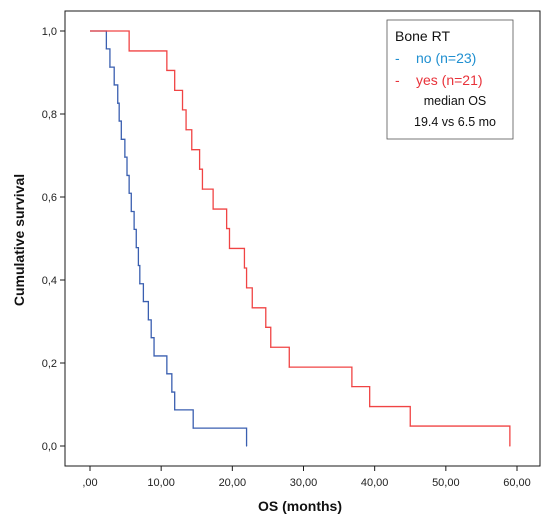 This screenshot has width=550, height=520. What do you see at coordinates (49, 198) in the screenshot?
I see `y-tick-label: 0,6` at bounding box center [49, 198].